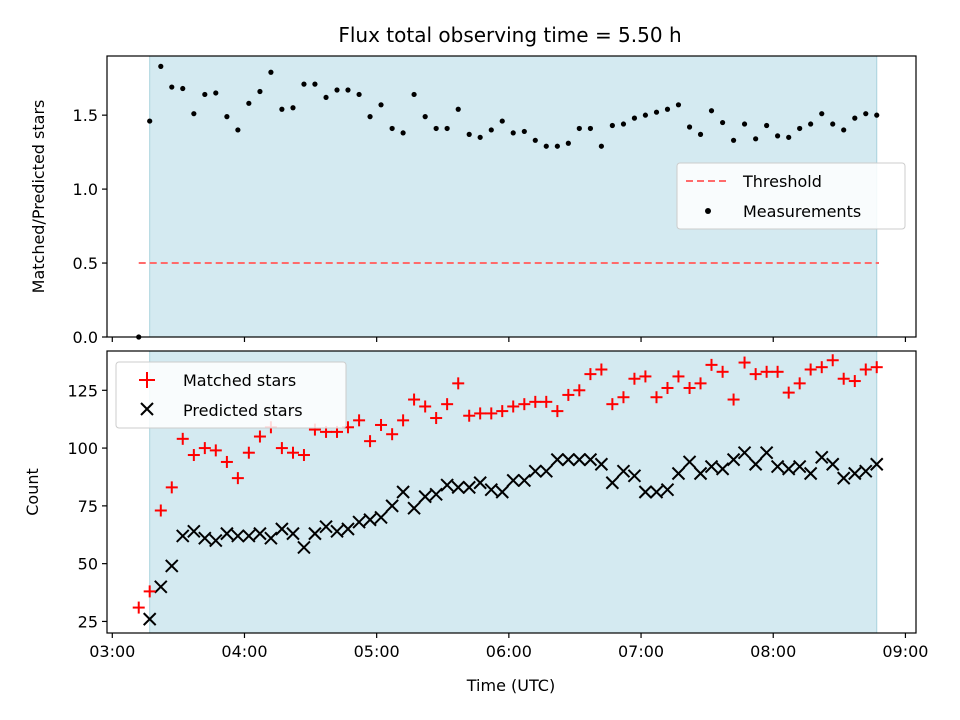 This screenshot has width=960, height=720. Describe the element at coordinates (82, 448) in the screenshot. I see `y-tick-label: 100` at that location.